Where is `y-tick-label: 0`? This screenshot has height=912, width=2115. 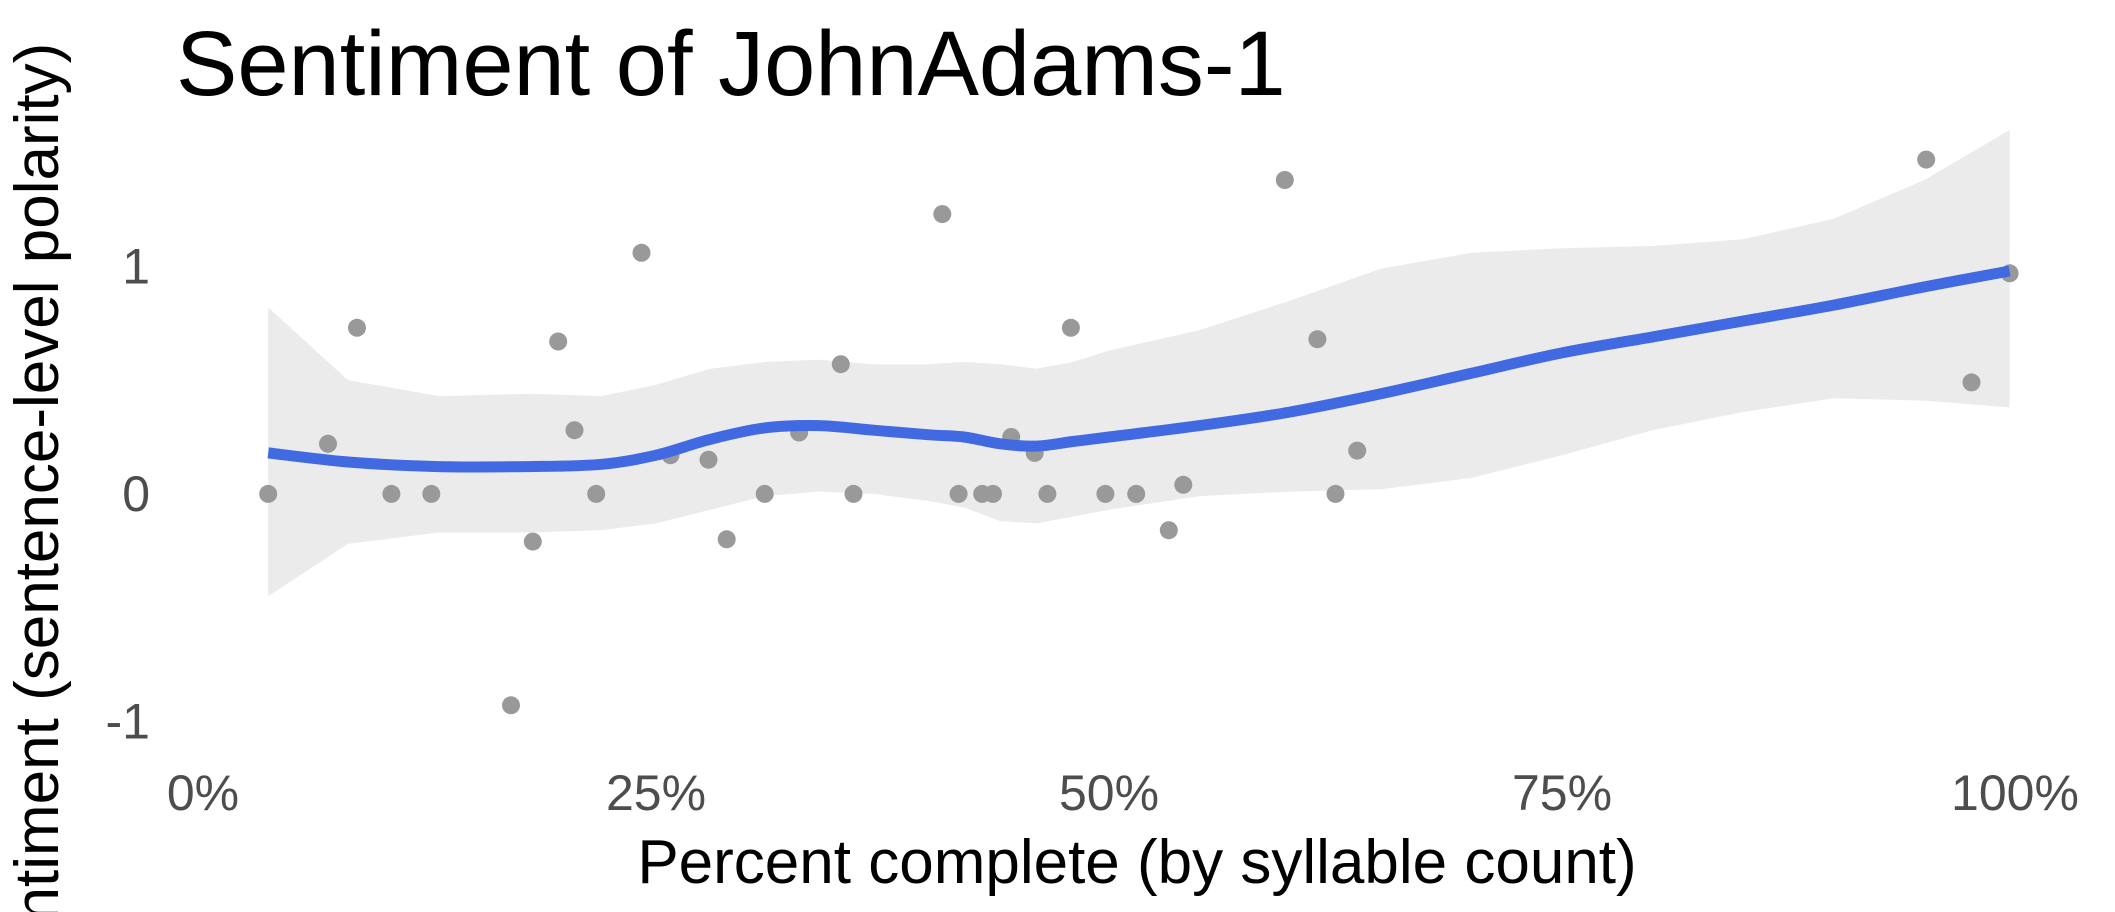
y-tick-label: 0 is located at coordinates (136, 494).